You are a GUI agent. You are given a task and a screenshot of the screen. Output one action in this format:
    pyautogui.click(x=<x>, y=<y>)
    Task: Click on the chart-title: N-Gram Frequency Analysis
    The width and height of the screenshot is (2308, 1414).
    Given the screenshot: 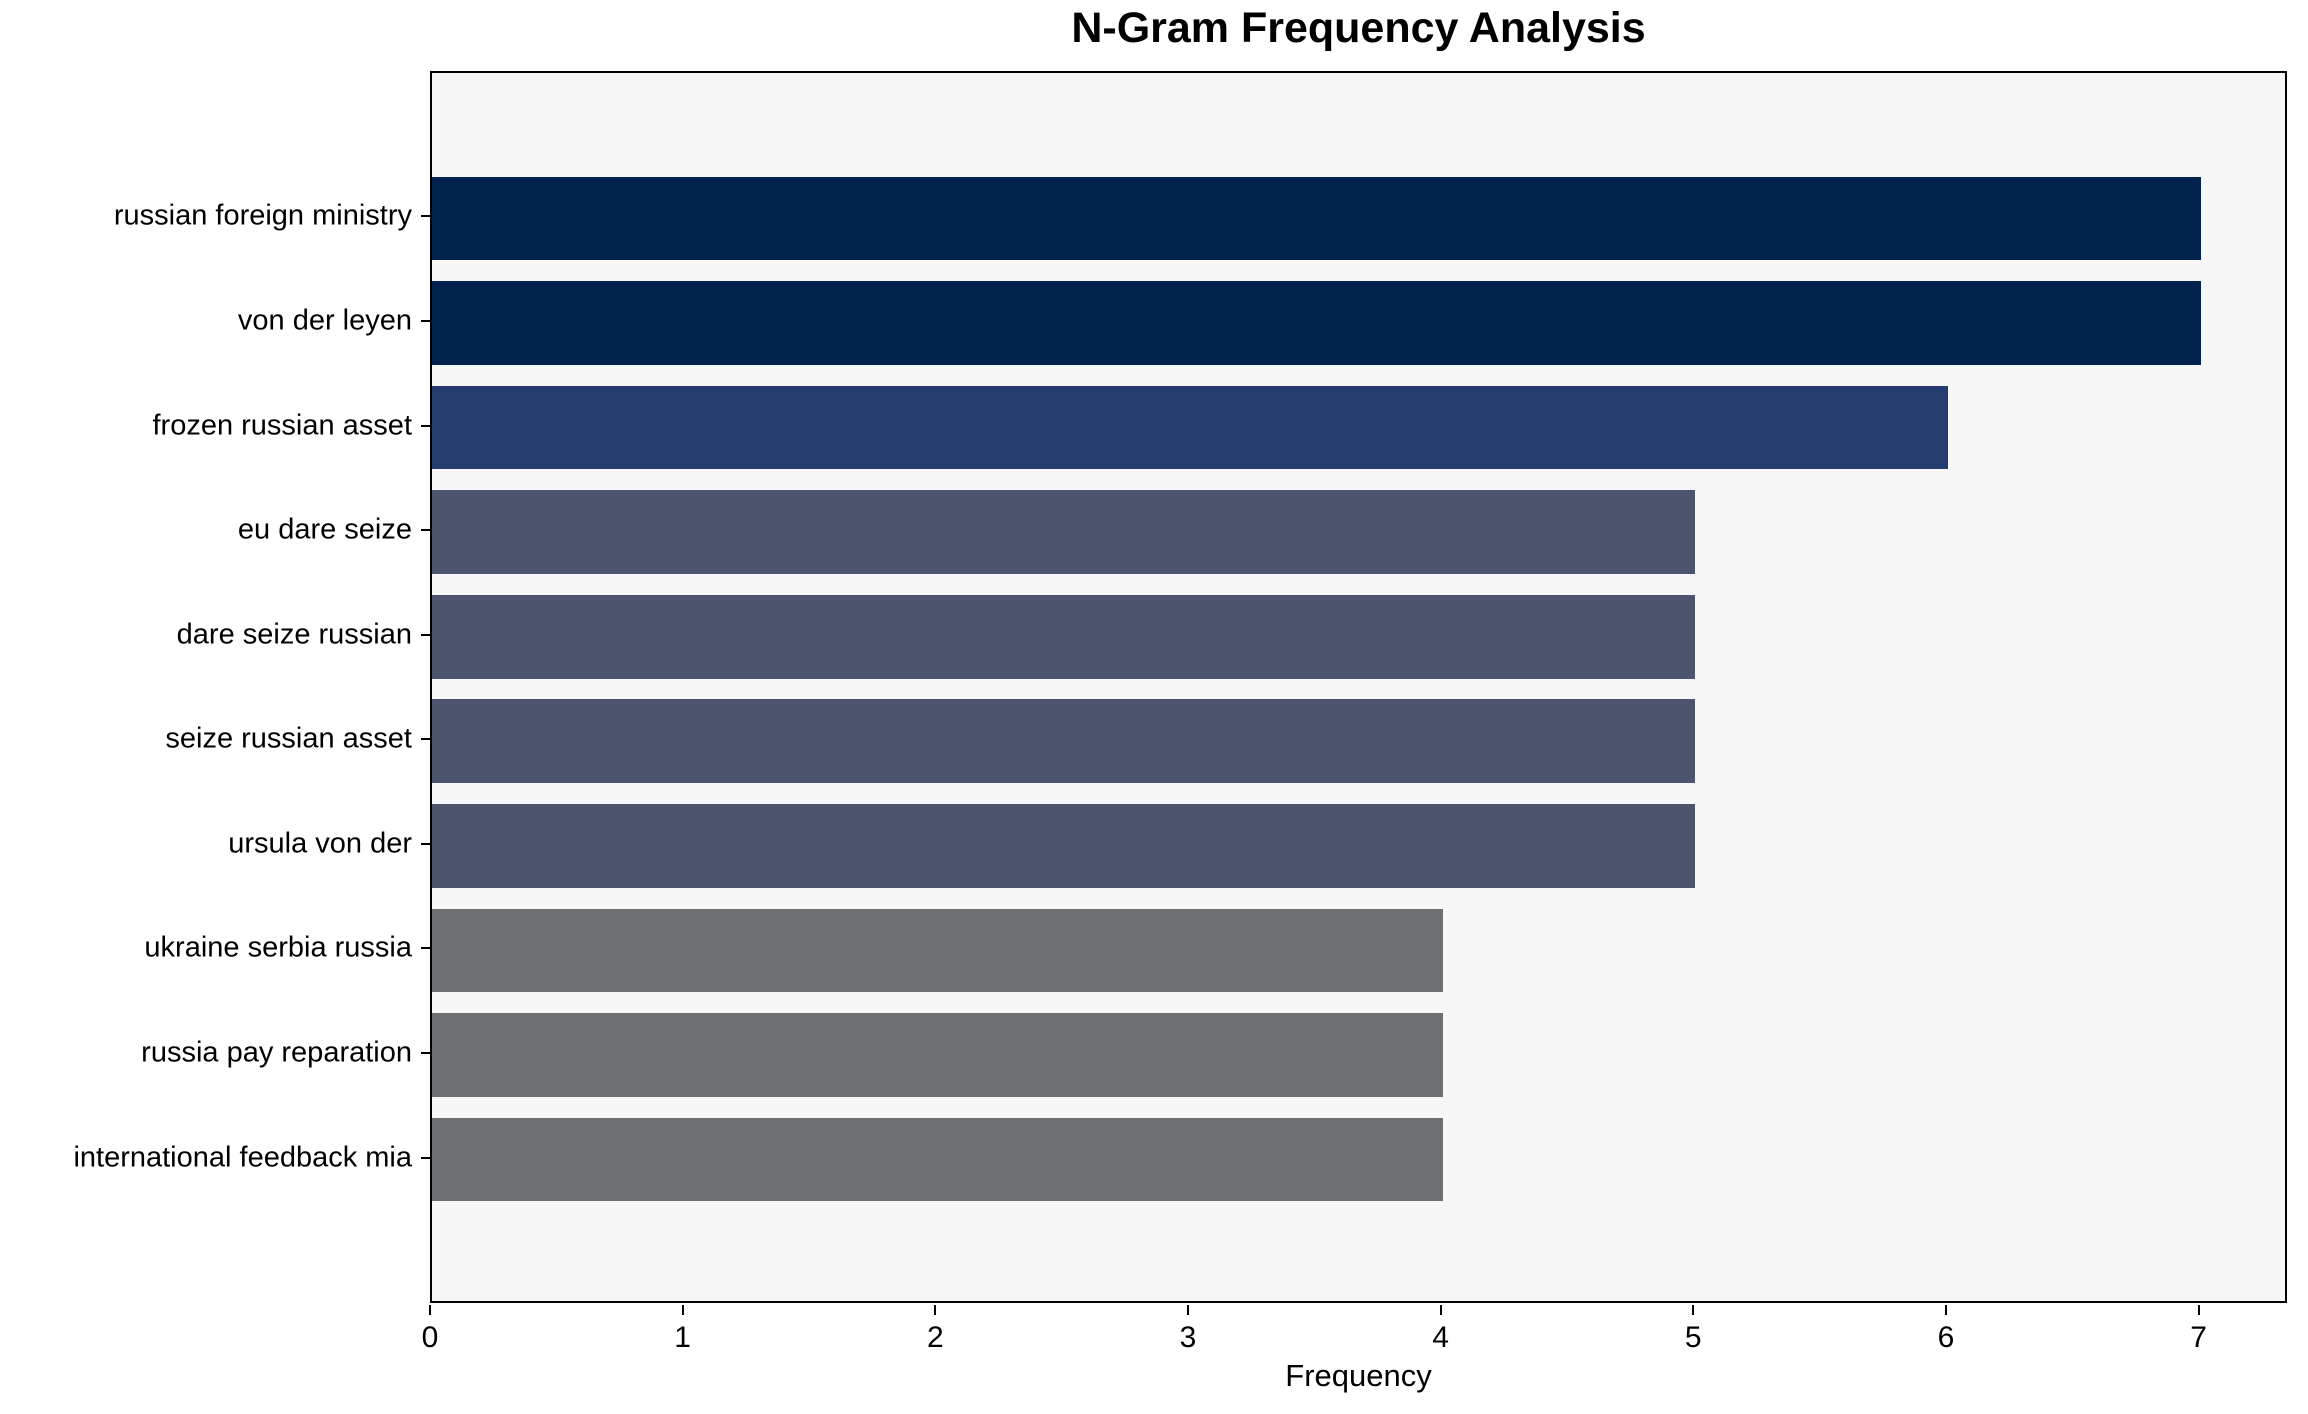 What is the action you would take?
    pyautogui.click(x=1358, y=28)
    